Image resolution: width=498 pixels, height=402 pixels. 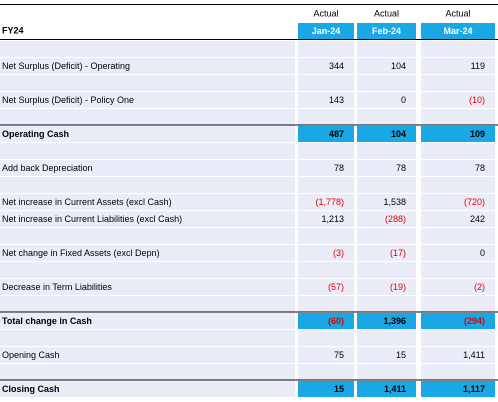 I want to click on row-label: Net Surplus (Deficit) - Operating, so click(x=66, y=66).